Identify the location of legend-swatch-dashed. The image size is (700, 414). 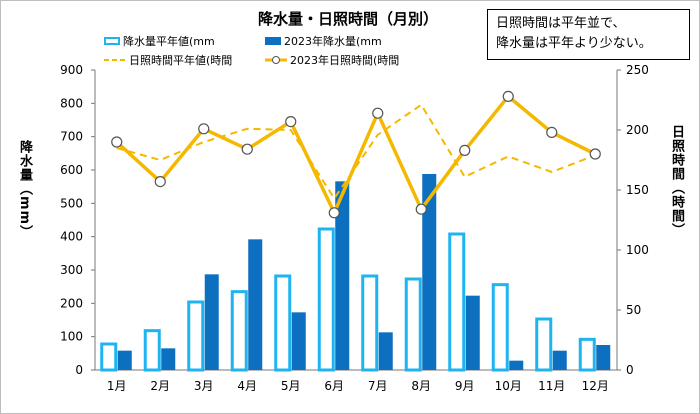
(115, 60).